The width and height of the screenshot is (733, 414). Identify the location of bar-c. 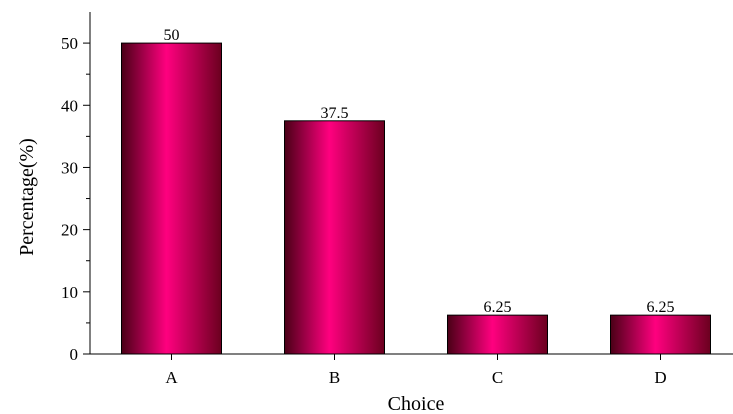
(497, 334).